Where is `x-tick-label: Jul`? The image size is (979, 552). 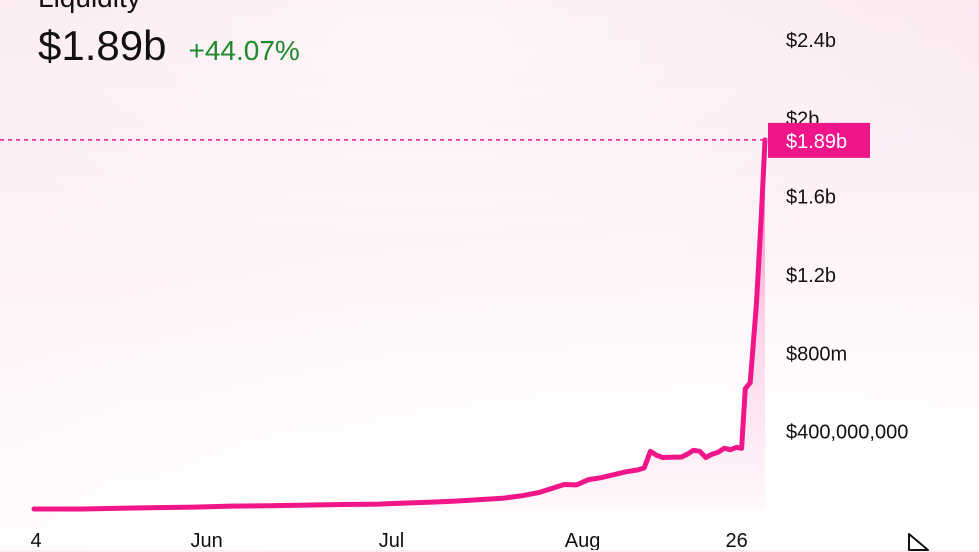 x-tick-label: Jul is located at coordinates (392, 540).